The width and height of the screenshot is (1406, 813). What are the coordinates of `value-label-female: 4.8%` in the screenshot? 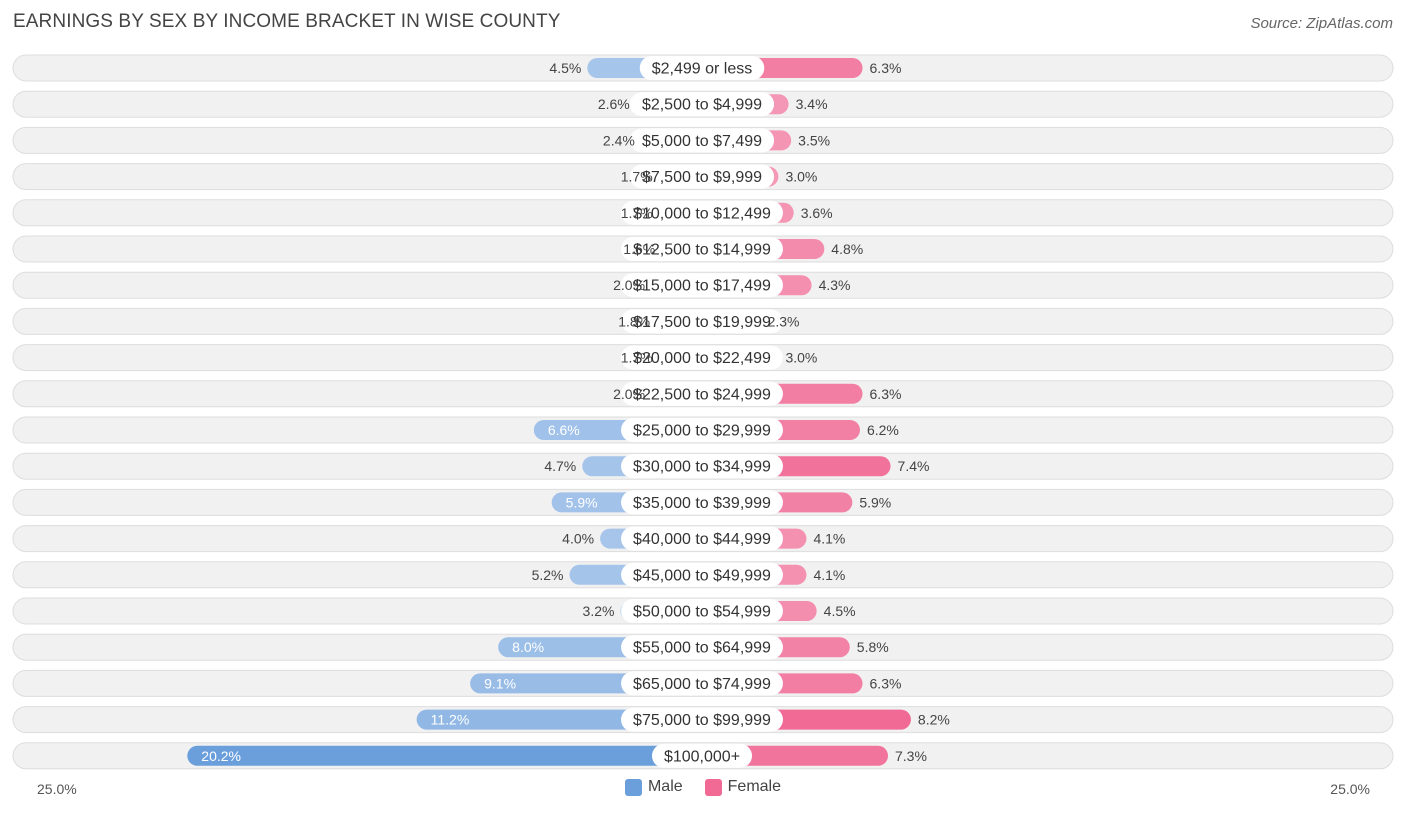 It's located at (847, 249).